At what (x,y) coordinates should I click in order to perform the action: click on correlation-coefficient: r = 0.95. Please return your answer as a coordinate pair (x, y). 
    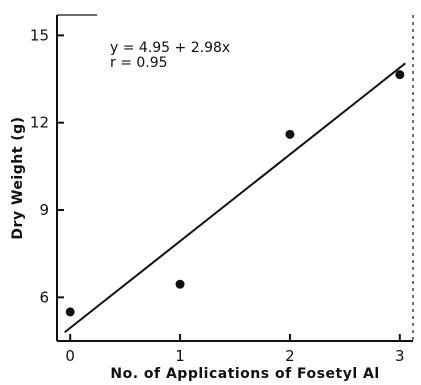
    Looking at the image, I should click on (139, 63).